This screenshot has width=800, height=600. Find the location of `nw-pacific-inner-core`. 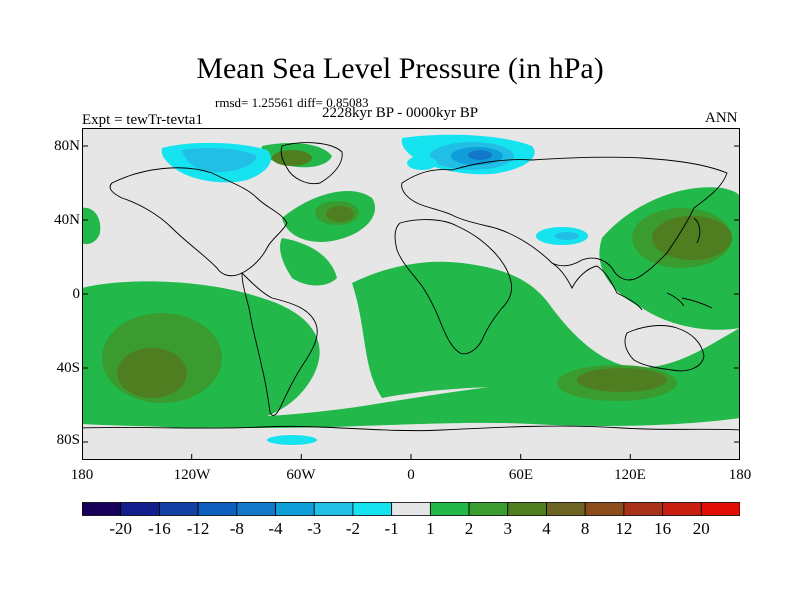

nw-pacific-inner-core is located at coordinates (692, 238).